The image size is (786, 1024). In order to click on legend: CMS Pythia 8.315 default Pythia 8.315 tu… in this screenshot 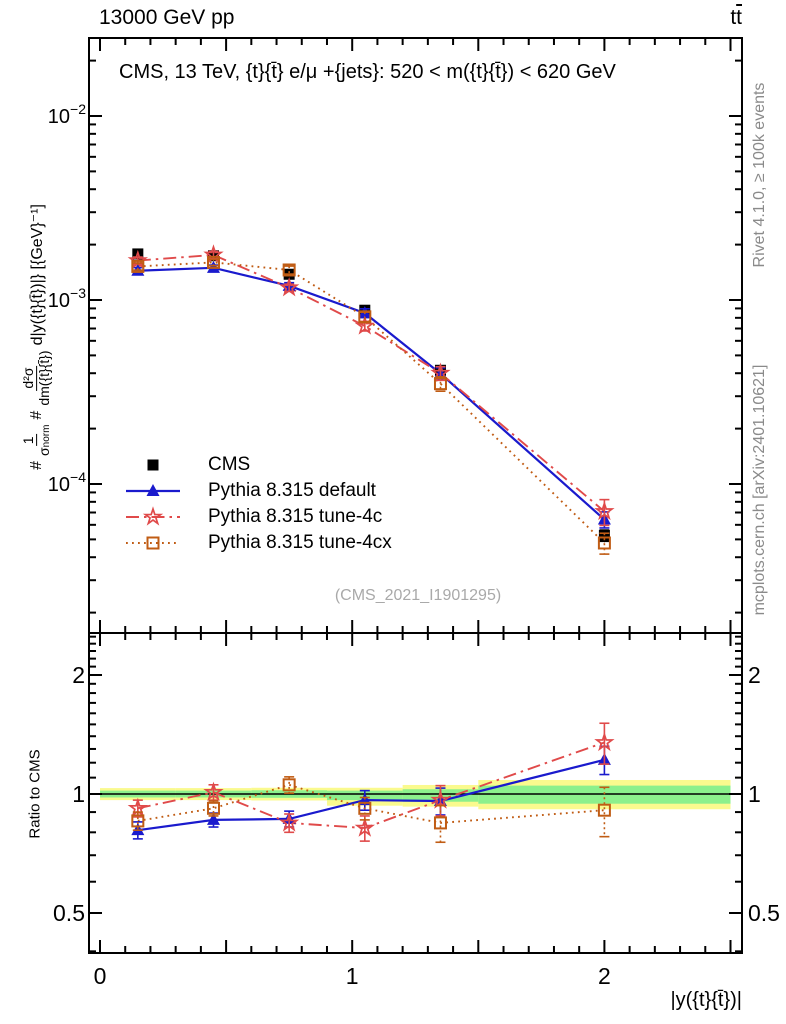, I will do `click(258, 504)`.